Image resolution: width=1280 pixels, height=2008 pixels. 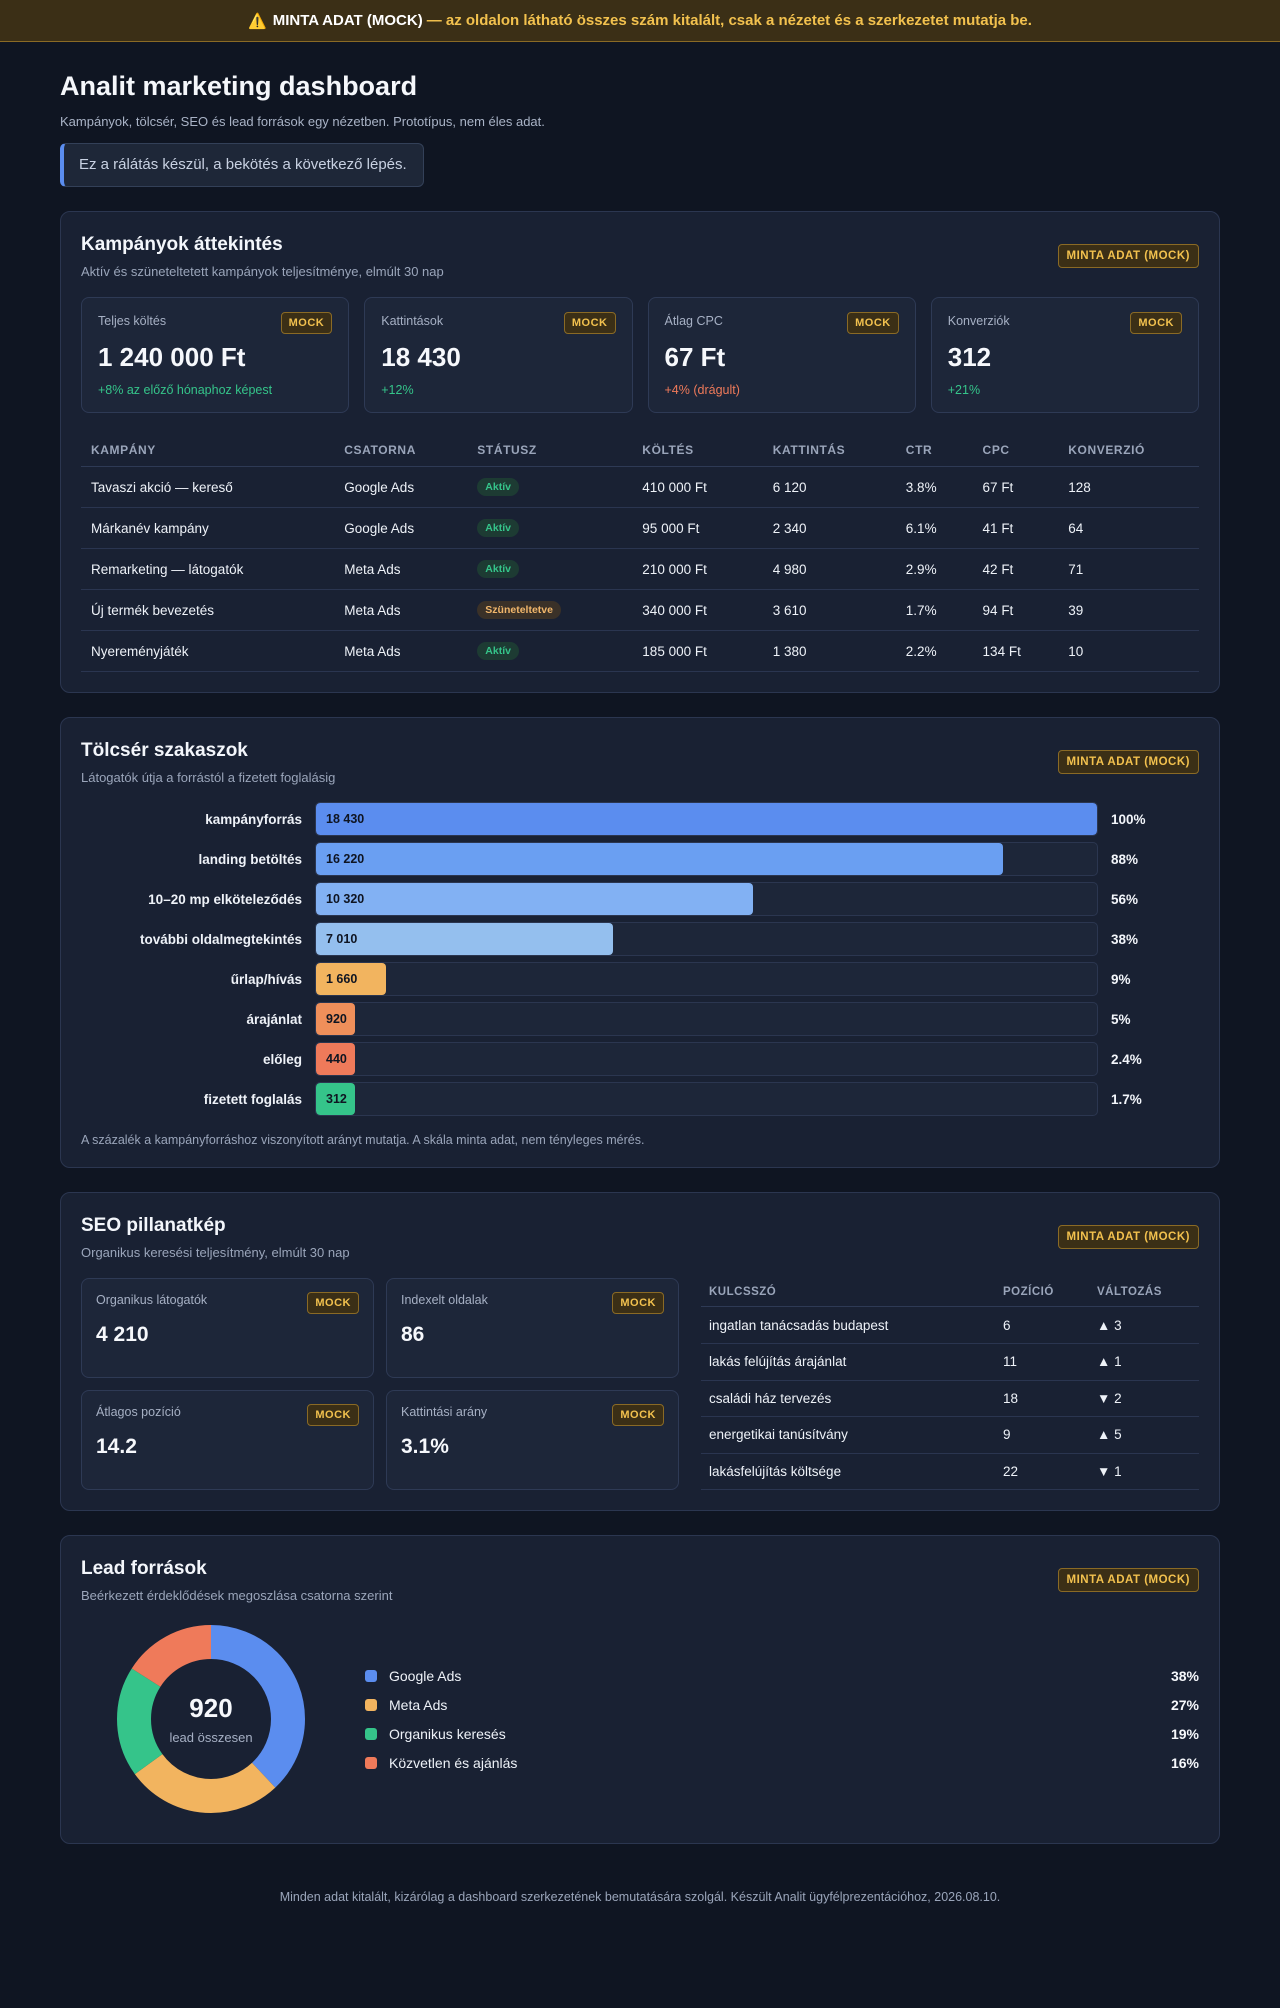 I want to click on table-cell: Szüneteltetve, so click(x=550, y=610).